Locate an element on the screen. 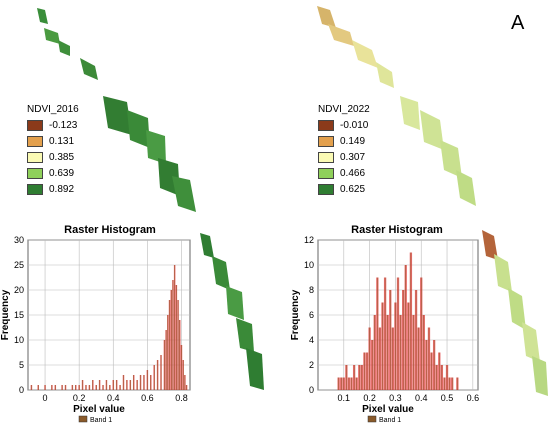 This screenshot has width=550, height=424. legend-label: 0.466 is located at coordinates (353, 173).